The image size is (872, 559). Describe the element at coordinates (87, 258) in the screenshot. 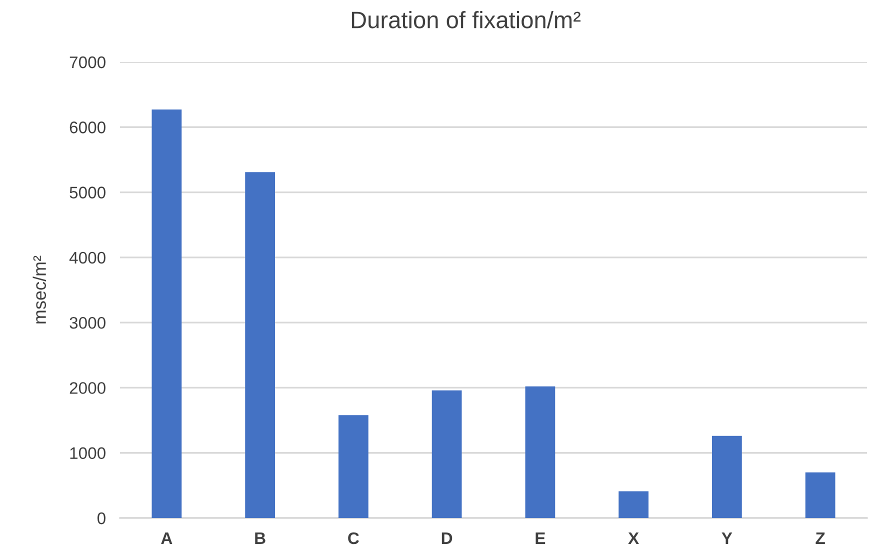

I see `y-tick-label: 4000` at that location.